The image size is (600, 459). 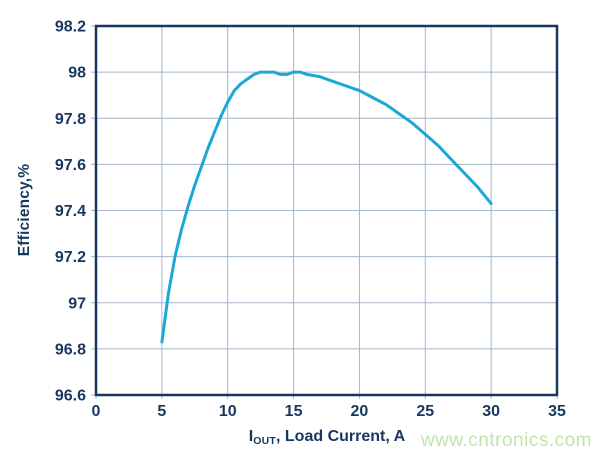 I want to click on x-axis-title-rest: , Load Current, A, so click(x=341, y=436).